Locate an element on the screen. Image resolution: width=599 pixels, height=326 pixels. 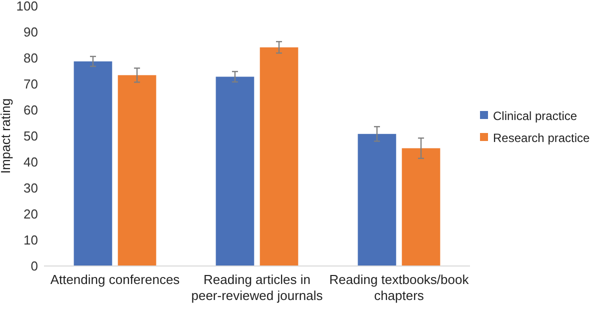
y-tick-label: 40 is located at coordinates (31, 162).